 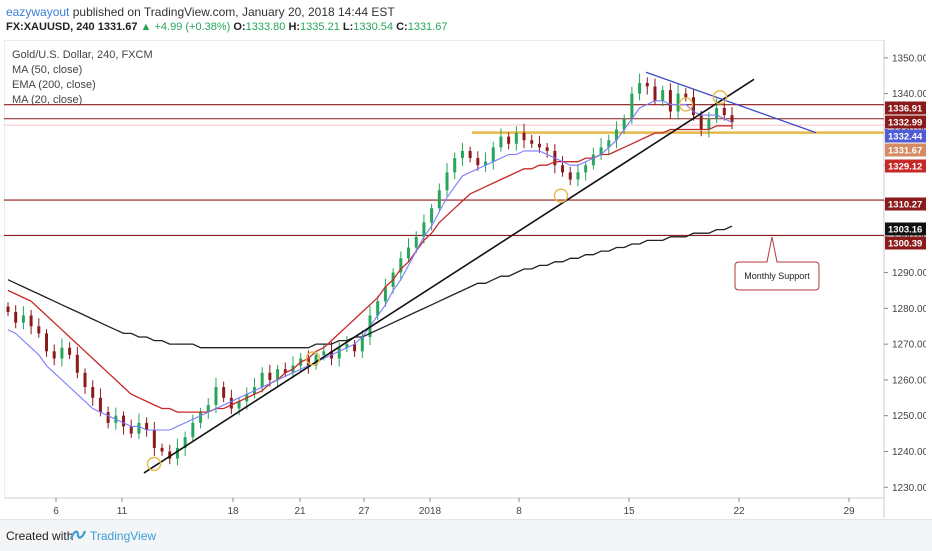 What do you see at coordinates (519, 511) in the screenshot?
I see `x-tick-label: 8` at bounding box center [519, 511].